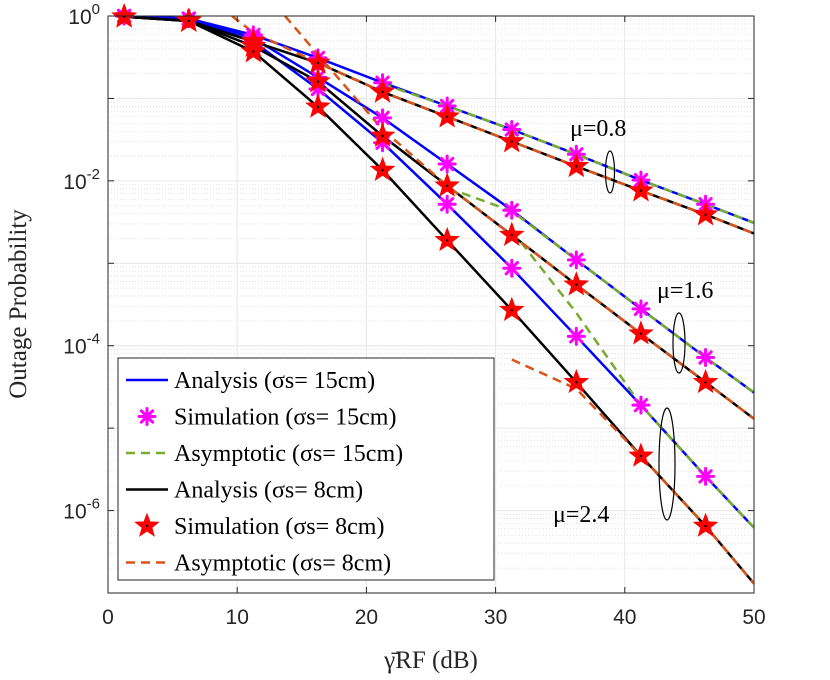  I want to click on legend-entry: Asymptotic (σs= 8cm), so click(258, 564).